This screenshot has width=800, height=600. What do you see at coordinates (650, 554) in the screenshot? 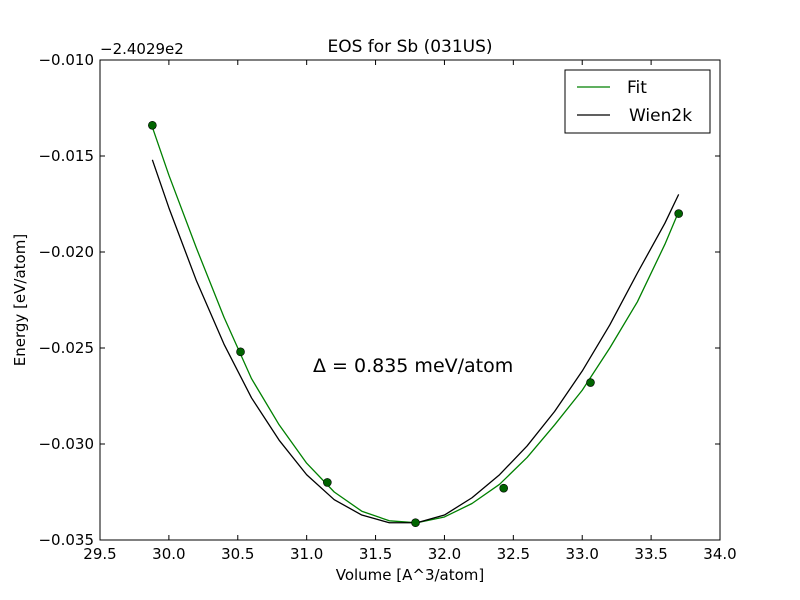
I see `x-tick-label: 33.5` at bounding box center [650, 554].